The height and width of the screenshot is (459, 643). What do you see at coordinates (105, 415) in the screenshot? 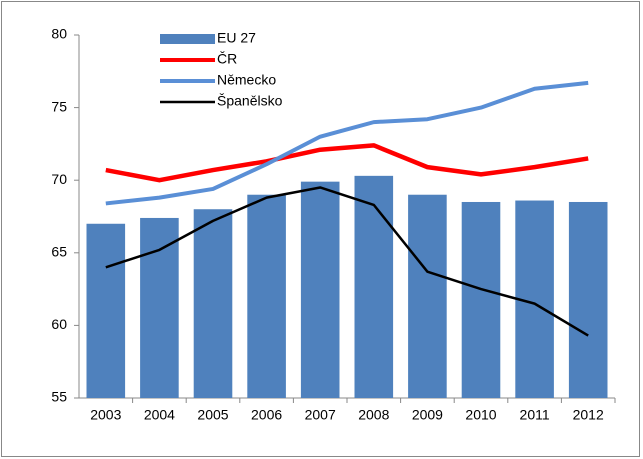
I see `x-tick-label: 2003` at bounding box center [105, 415].